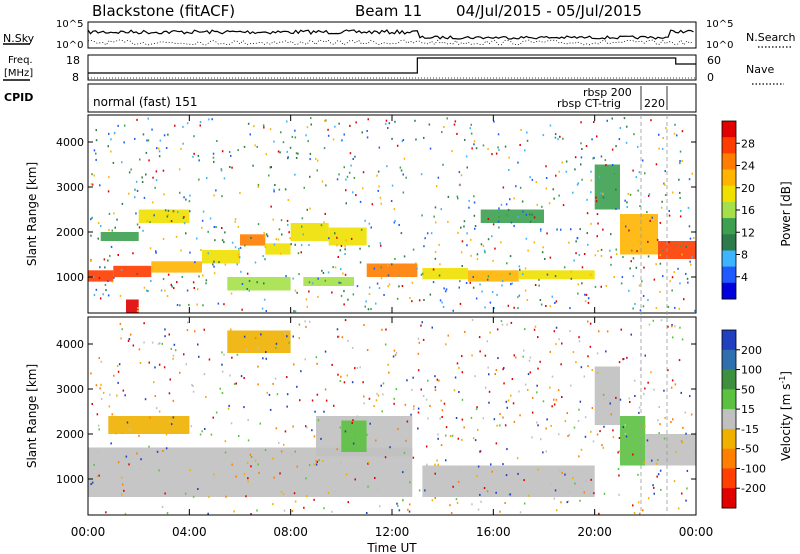 Image resolution: width=800 pixels, height=554 pixels. I want to click on cpid-label: CPID, so click(18, 97).